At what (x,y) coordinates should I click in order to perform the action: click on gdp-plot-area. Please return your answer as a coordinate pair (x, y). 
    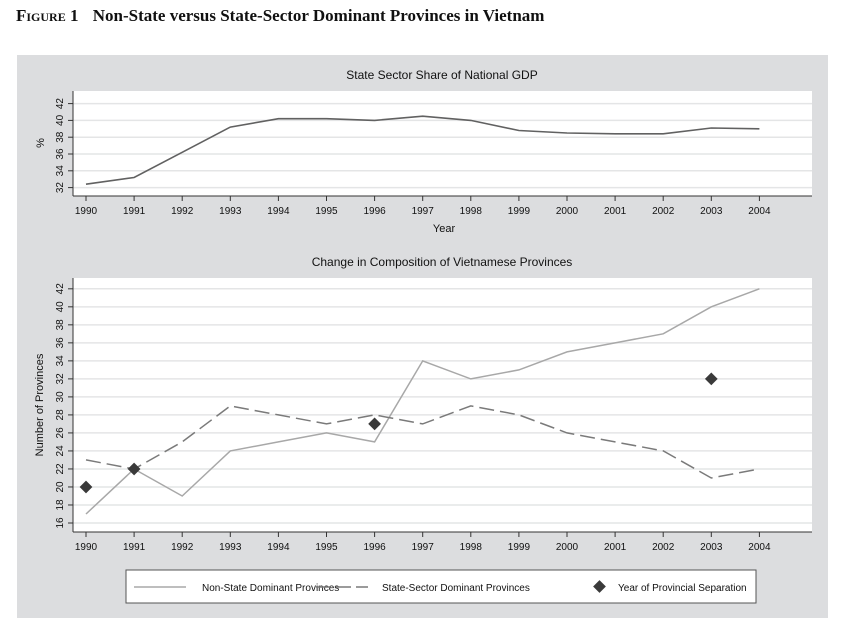
    Looking at the image, I should click on (442, 143).